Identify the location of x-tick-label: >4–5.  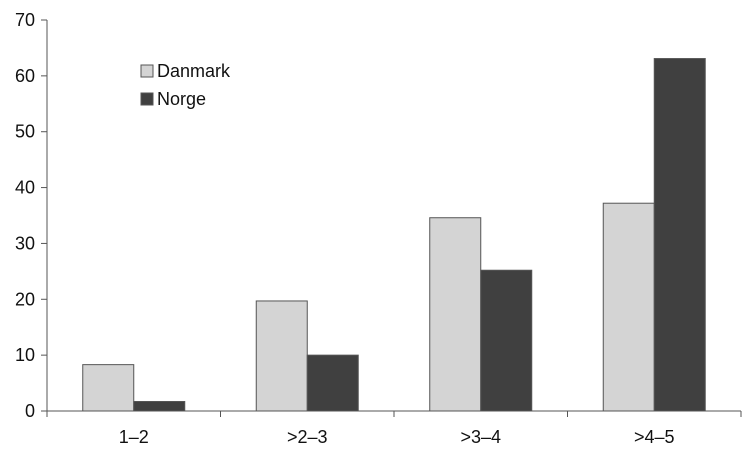
(654, 437).